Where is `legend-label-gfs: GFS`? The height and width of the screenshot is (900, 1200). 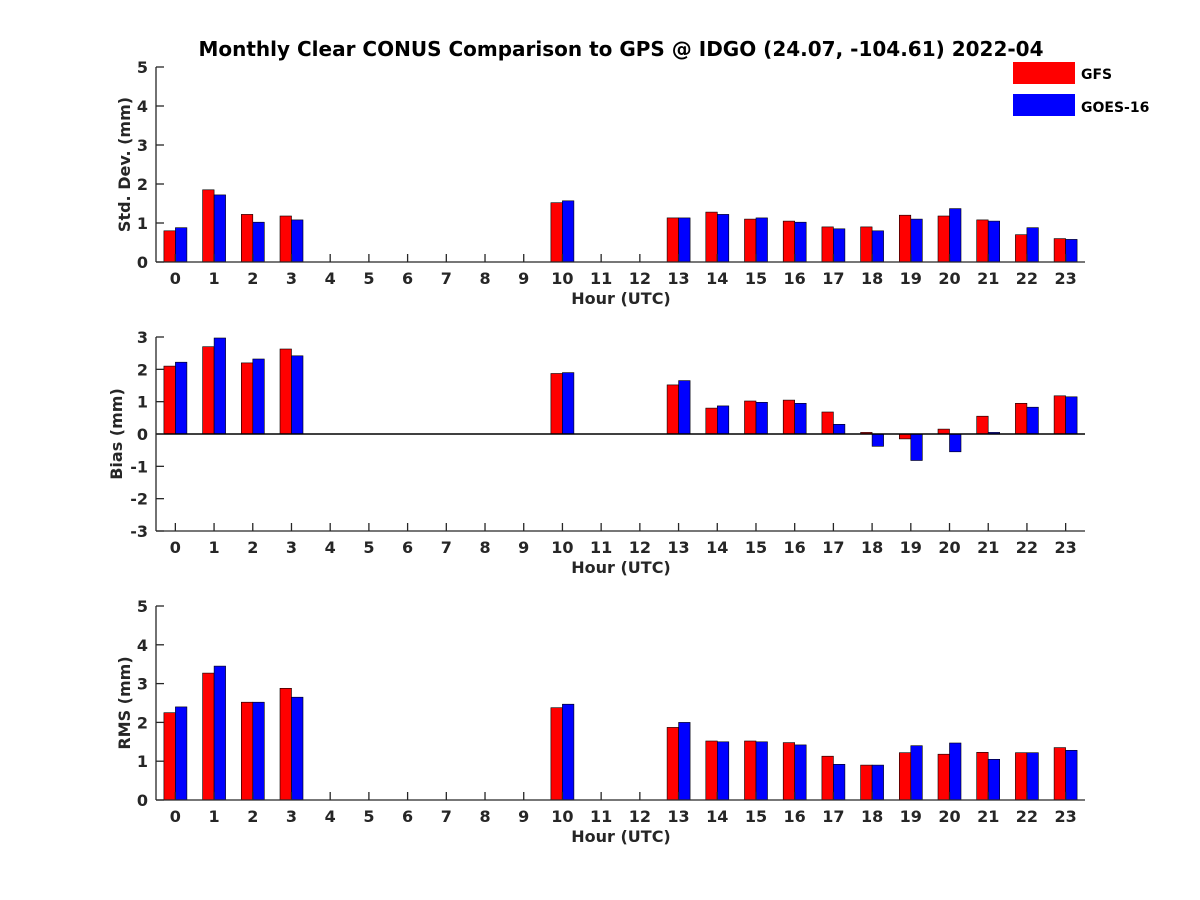
legend-label-gfs: GFS is located at coordinates (1096, 75).